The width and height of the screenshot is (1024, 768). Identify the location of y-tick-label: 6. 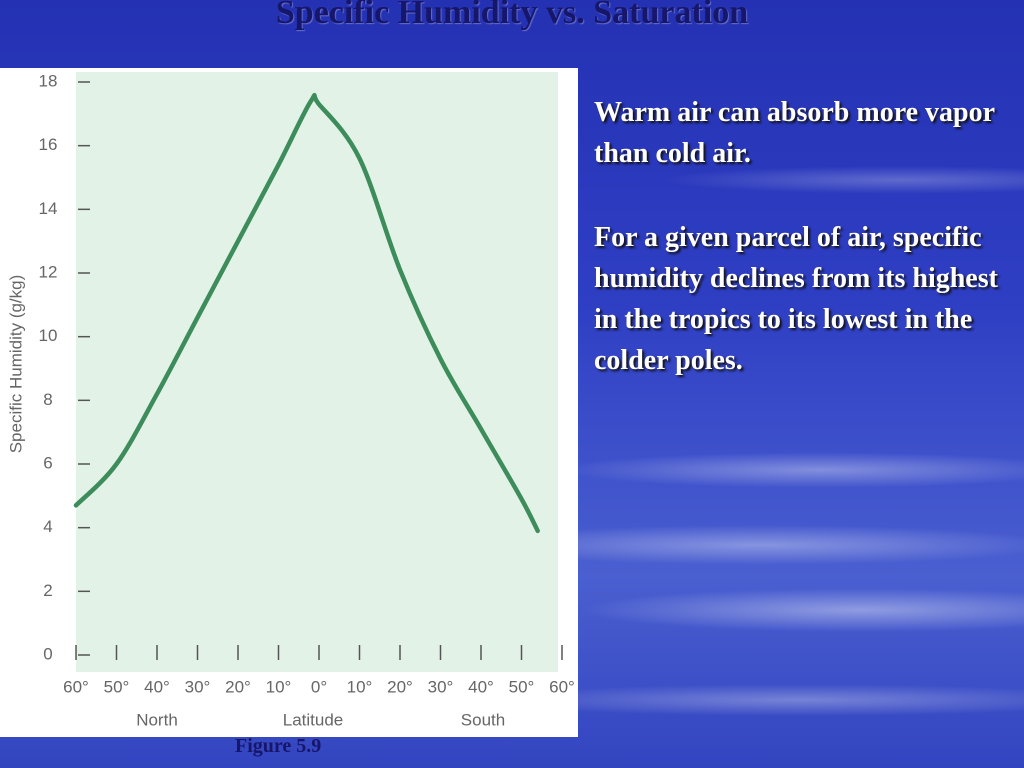
(47, 462).